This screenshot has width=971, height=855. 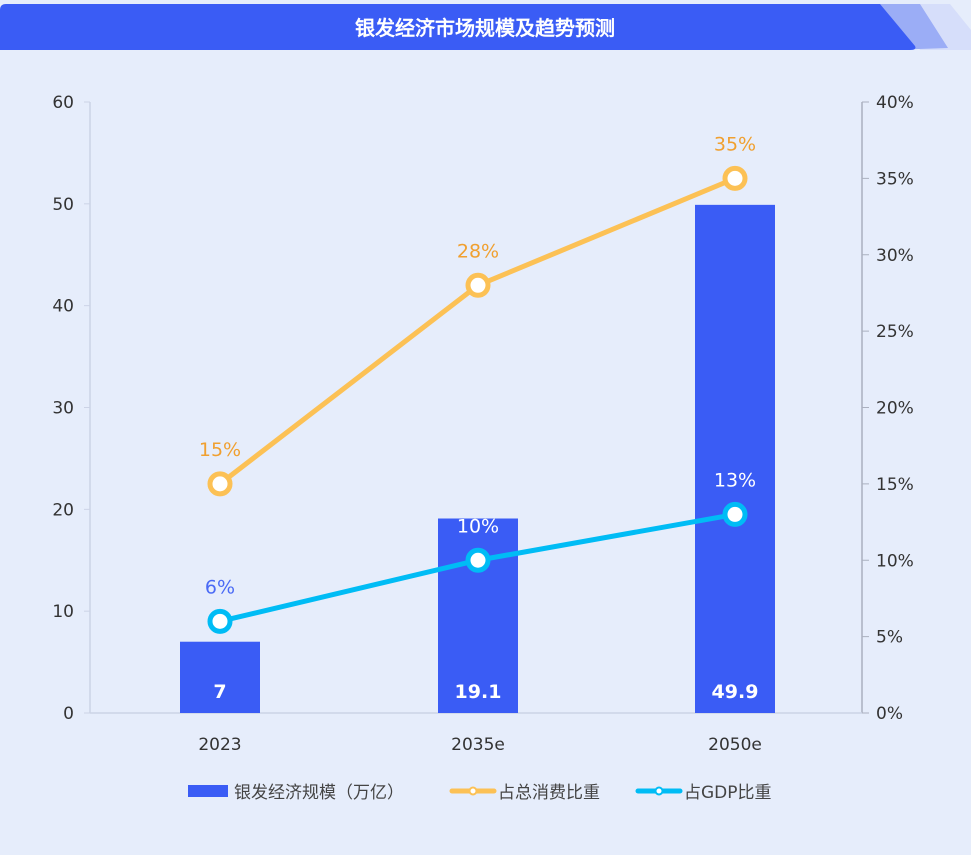 I want to click on left-tick-label: 60, so click(x=63, y=103).